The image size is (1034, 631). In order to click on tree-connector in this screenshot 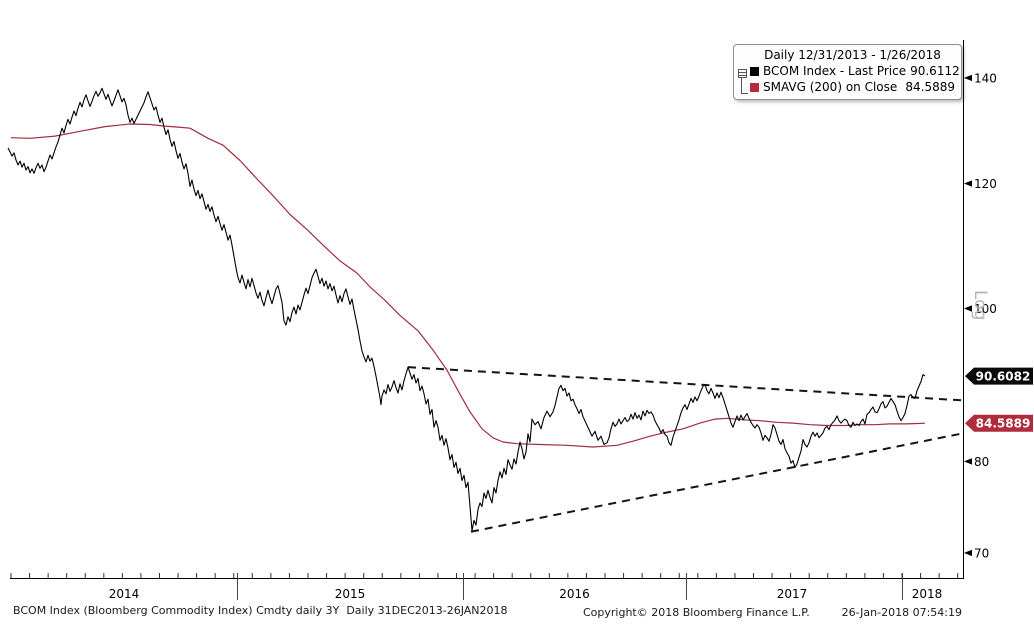, I will do `click(743, 82)`.